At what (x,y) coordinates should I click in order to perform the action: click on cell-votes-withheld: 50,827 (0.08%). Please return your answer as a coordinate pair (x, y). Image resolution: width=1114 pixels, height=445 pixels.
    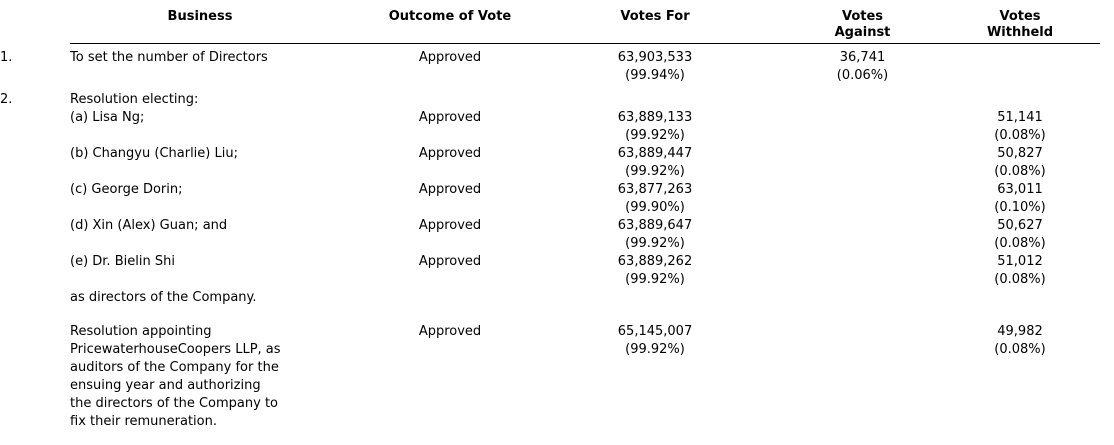
    Looking at the image, I should click on (1020, 162).